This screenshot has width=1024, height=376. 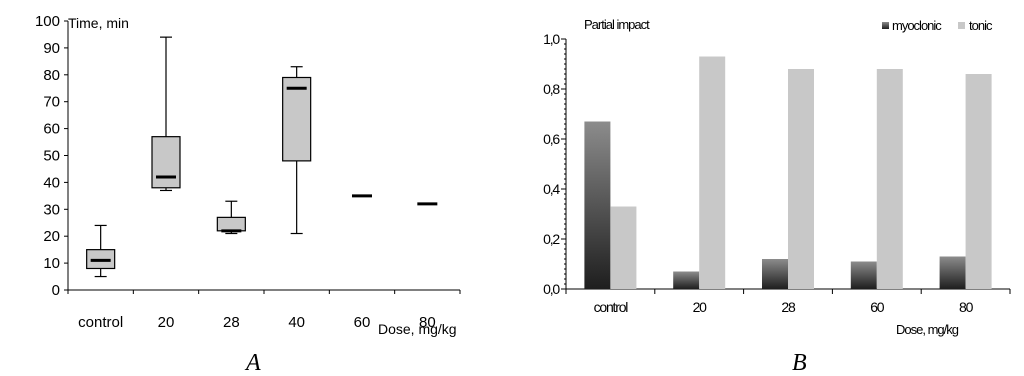 I want to click on x-tick-label-a: 60, so click(x=362, y=322).